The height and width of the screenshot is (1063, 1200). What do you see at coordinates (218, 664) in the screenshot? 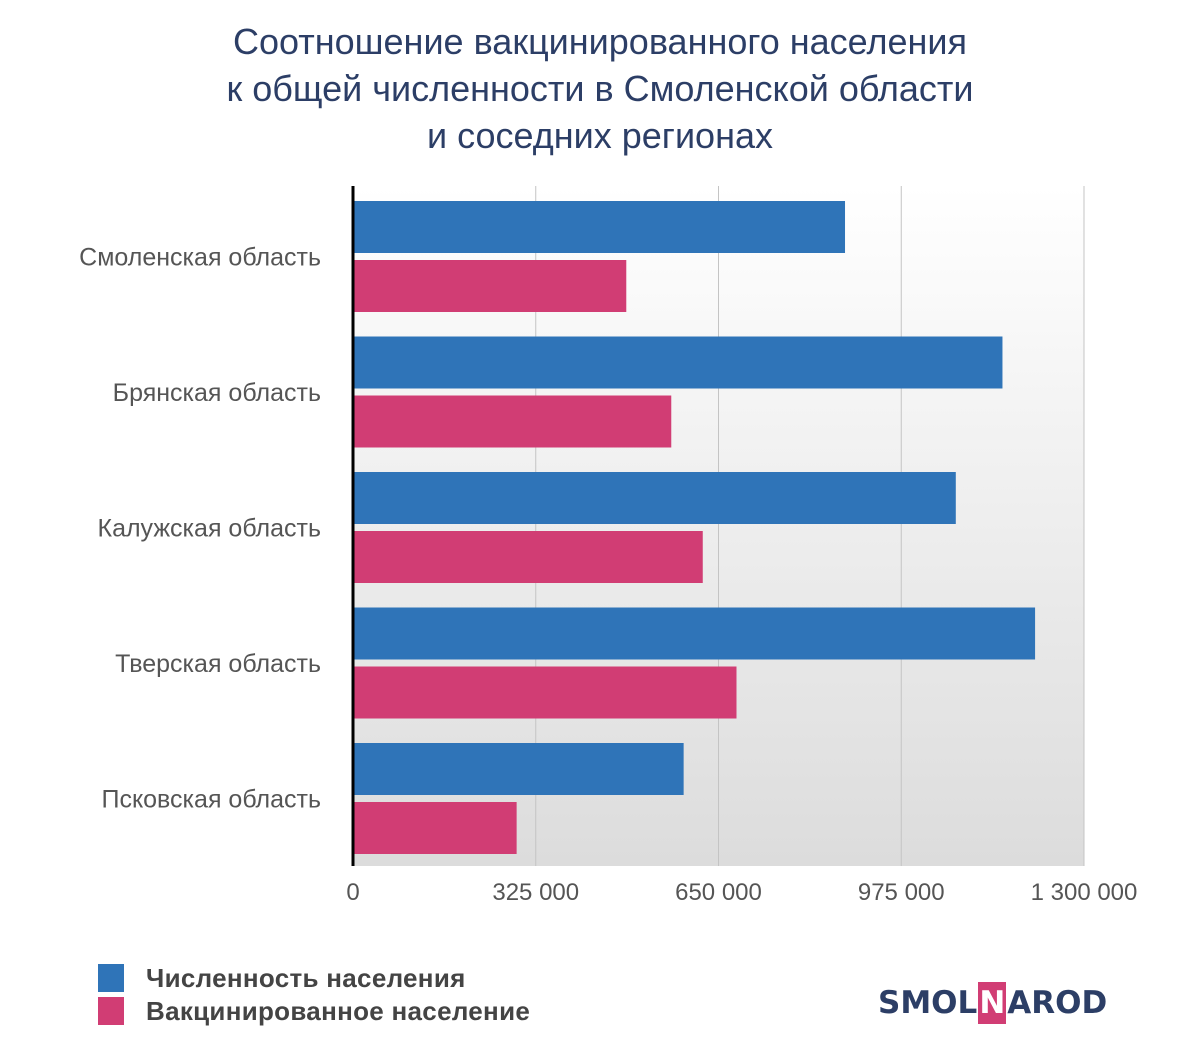
I see `y-category-label: Тверская область` at bounding box center [218, 664].